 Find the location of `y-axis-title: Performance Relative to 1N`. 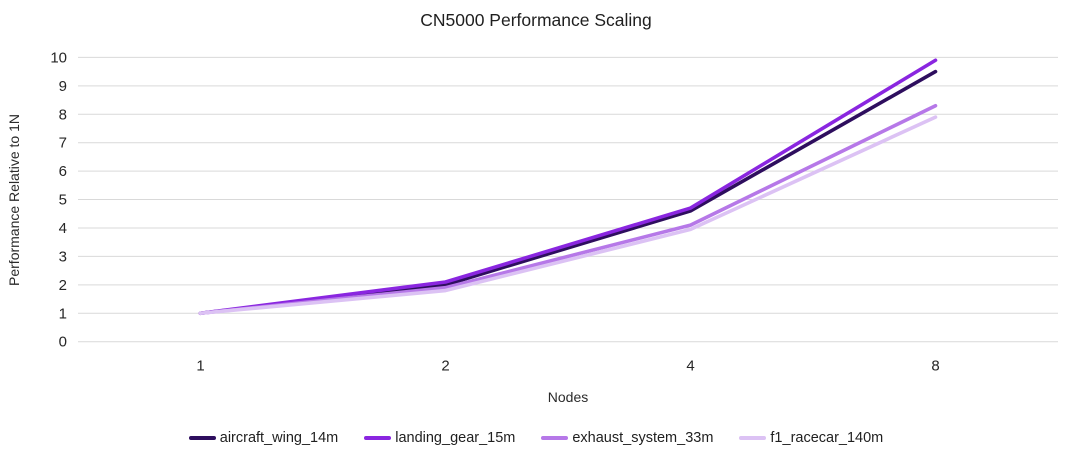

y-axis-title: Performance Relative to 1N is located at coordinates (14, 200).